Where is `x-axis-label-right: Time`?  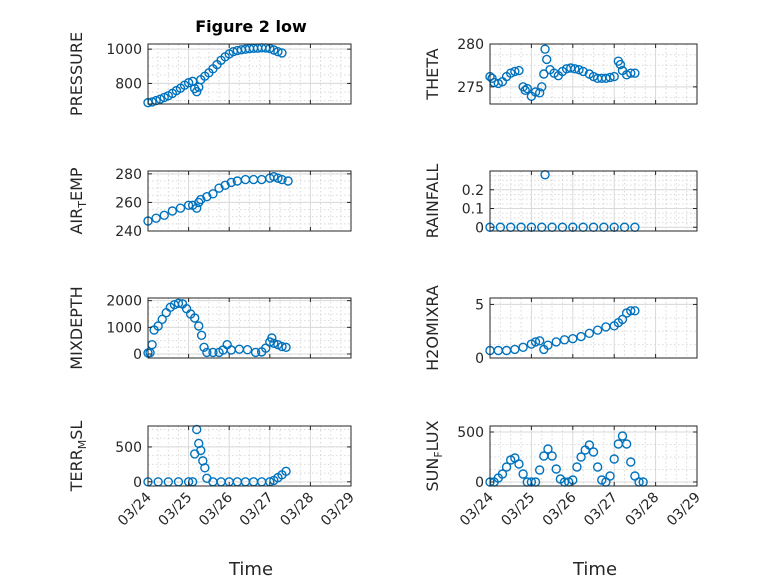 x-axis-label-right: Time is located at coordinates (594, 569).